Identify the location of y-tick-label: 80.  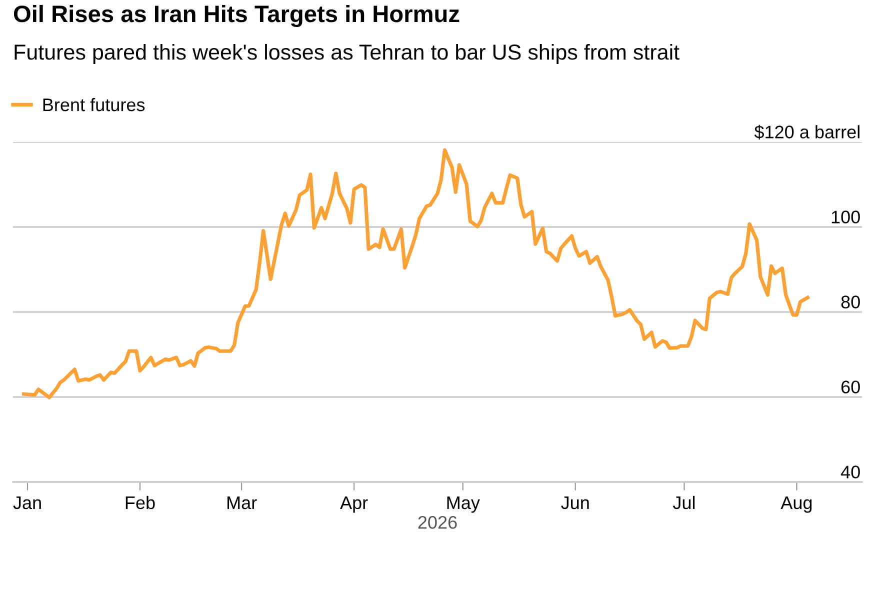
(850, 302).